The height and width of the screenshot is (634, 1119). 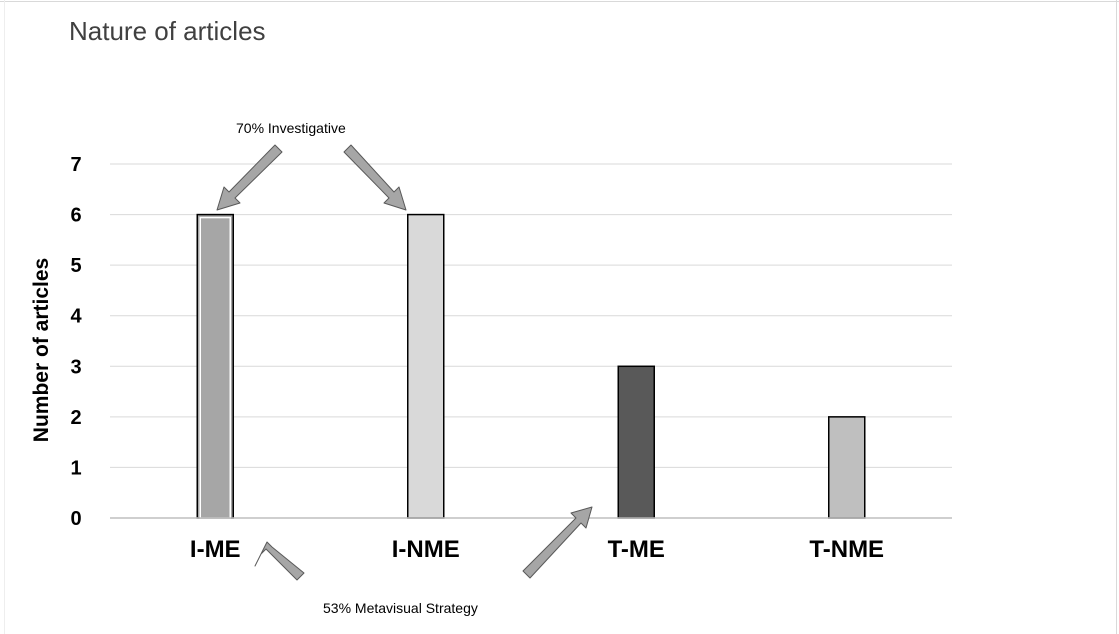 I want to click on x-category-label: T-NME, so click(x=846, y=549).